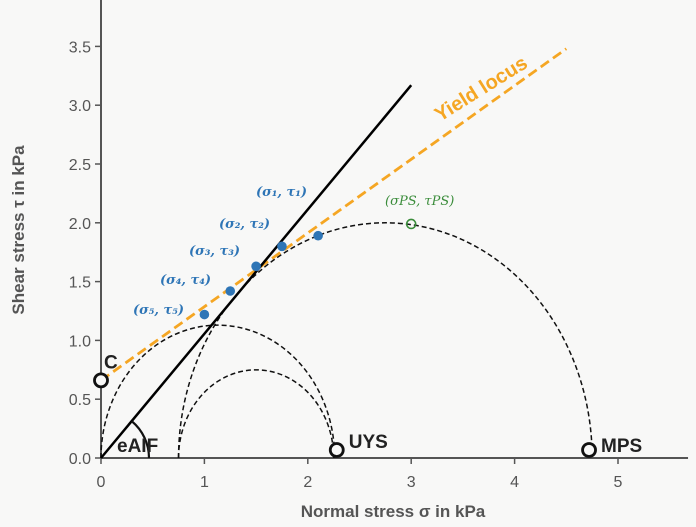 The height and width of the screenshot is (527, 696). I want to click on y-tick-label: 3.5, so click(80, 47).